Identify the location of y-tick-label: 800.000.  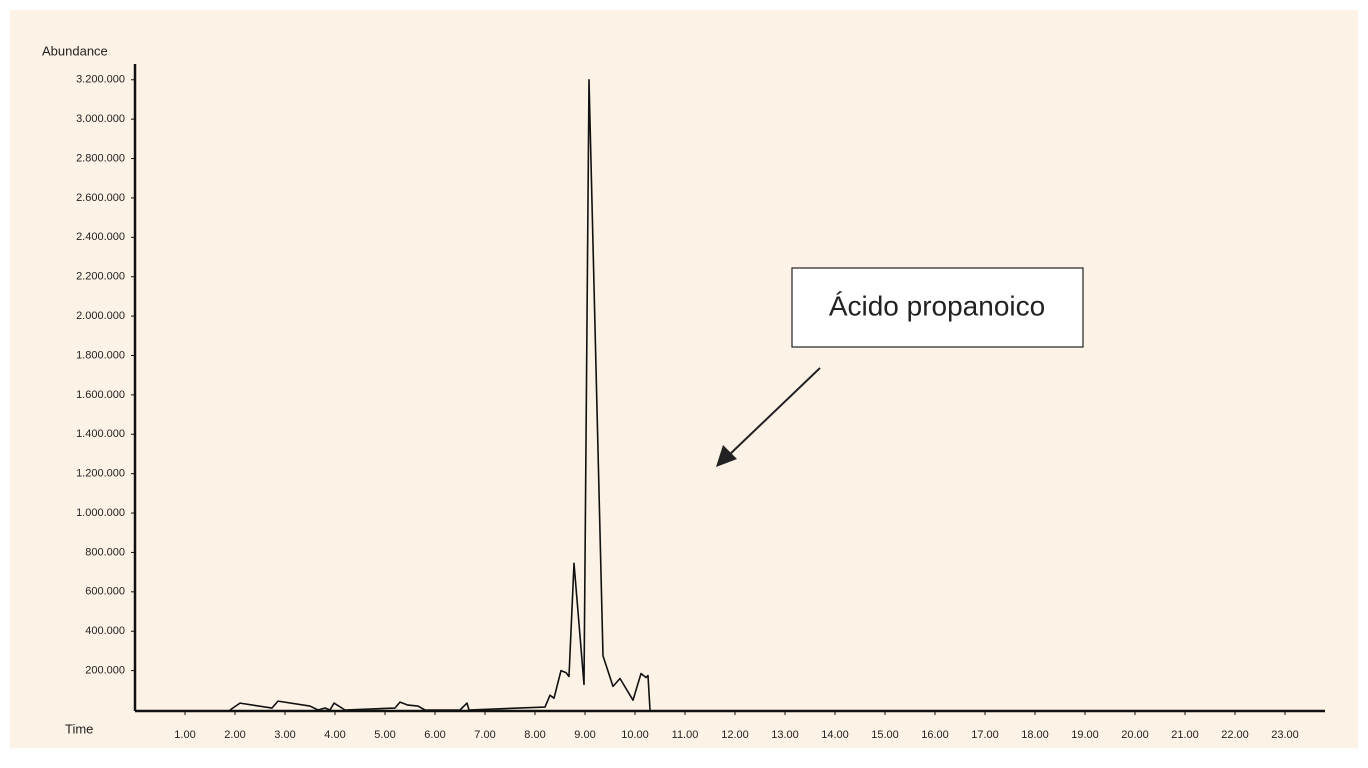
(105, 552).